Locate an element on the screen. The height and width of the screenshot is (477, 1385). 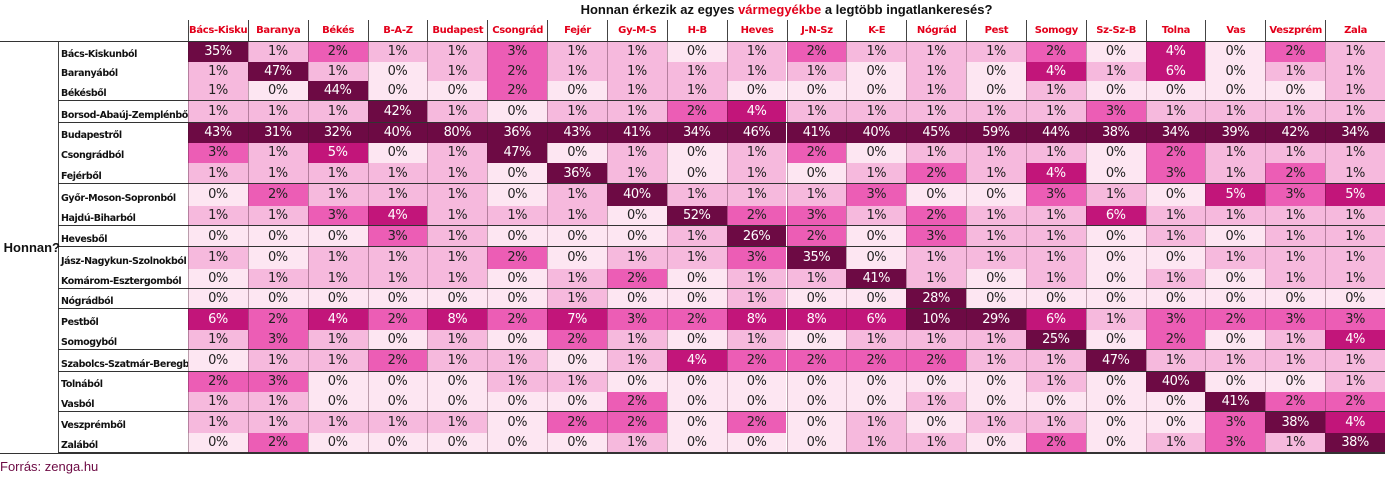
heatmap-cell: 32% is located at coordinates (337, 133).